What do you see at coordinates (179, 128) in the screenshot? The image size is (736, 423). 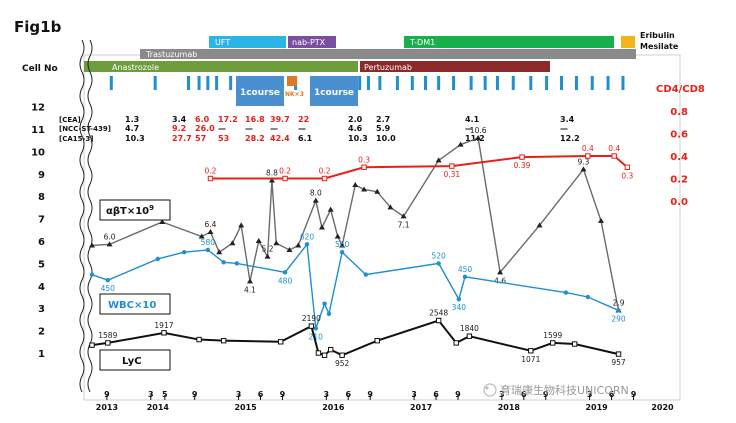 I see `ncc-value: 9.2` at bounding box center [179, 128].